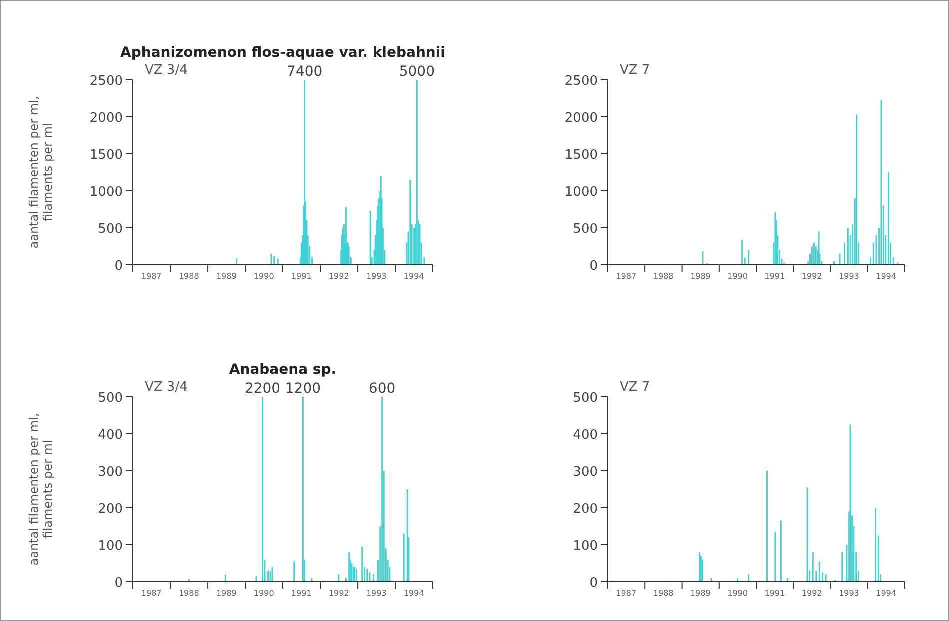 The image size is (949, 621). Describe the element at coordinates (283, 53) in the screenshot. I see `chart-title: Aphanizomenon flos-aquae var. klebahnii` at that location.